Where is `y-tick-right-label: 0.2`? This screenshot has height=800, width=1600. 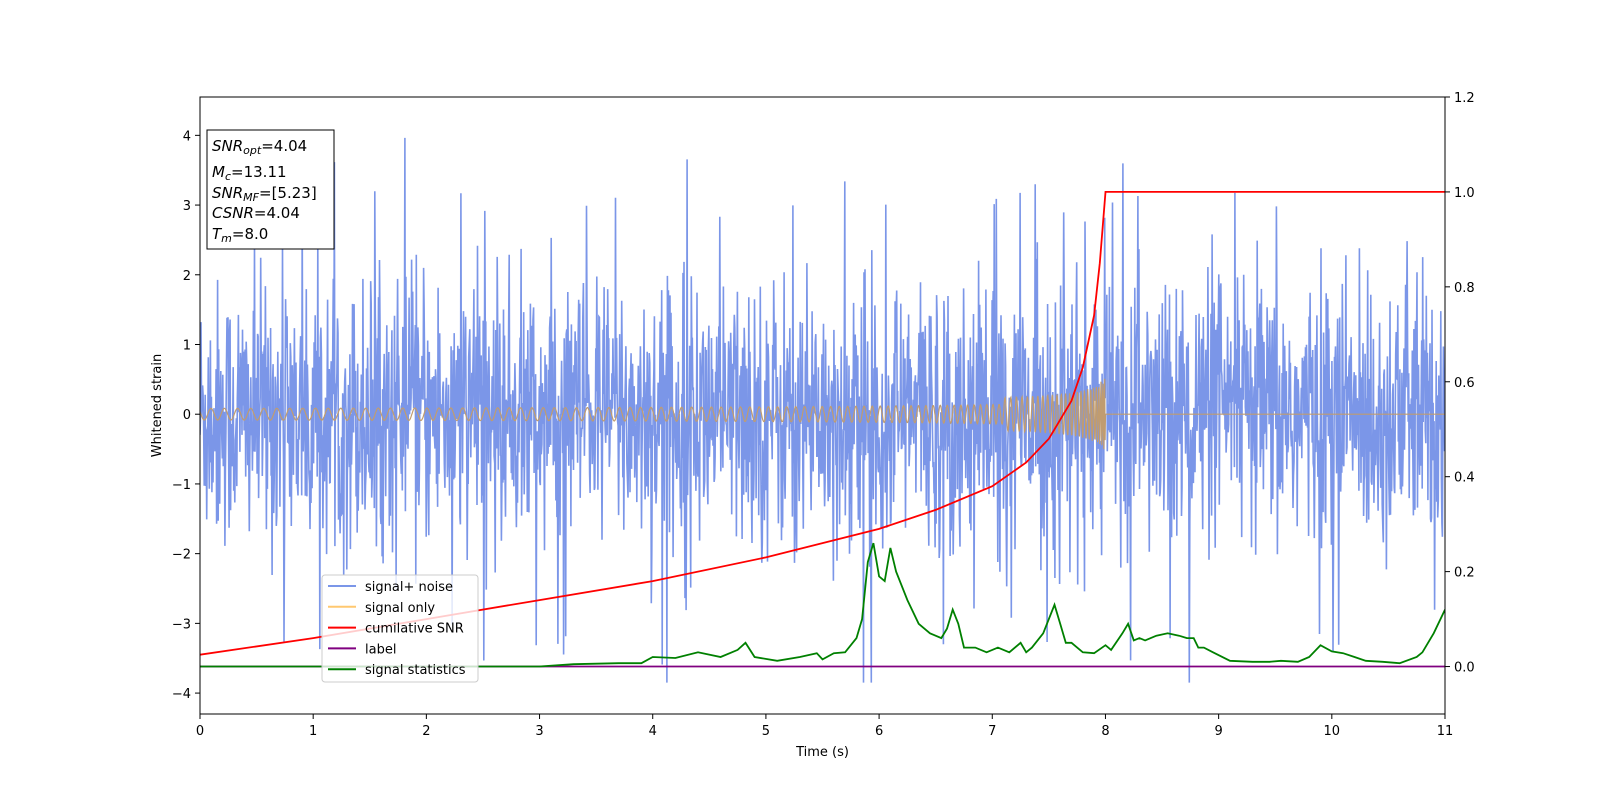 y-tick-right-label: 0.2 is located at coordinates (1464, 573).